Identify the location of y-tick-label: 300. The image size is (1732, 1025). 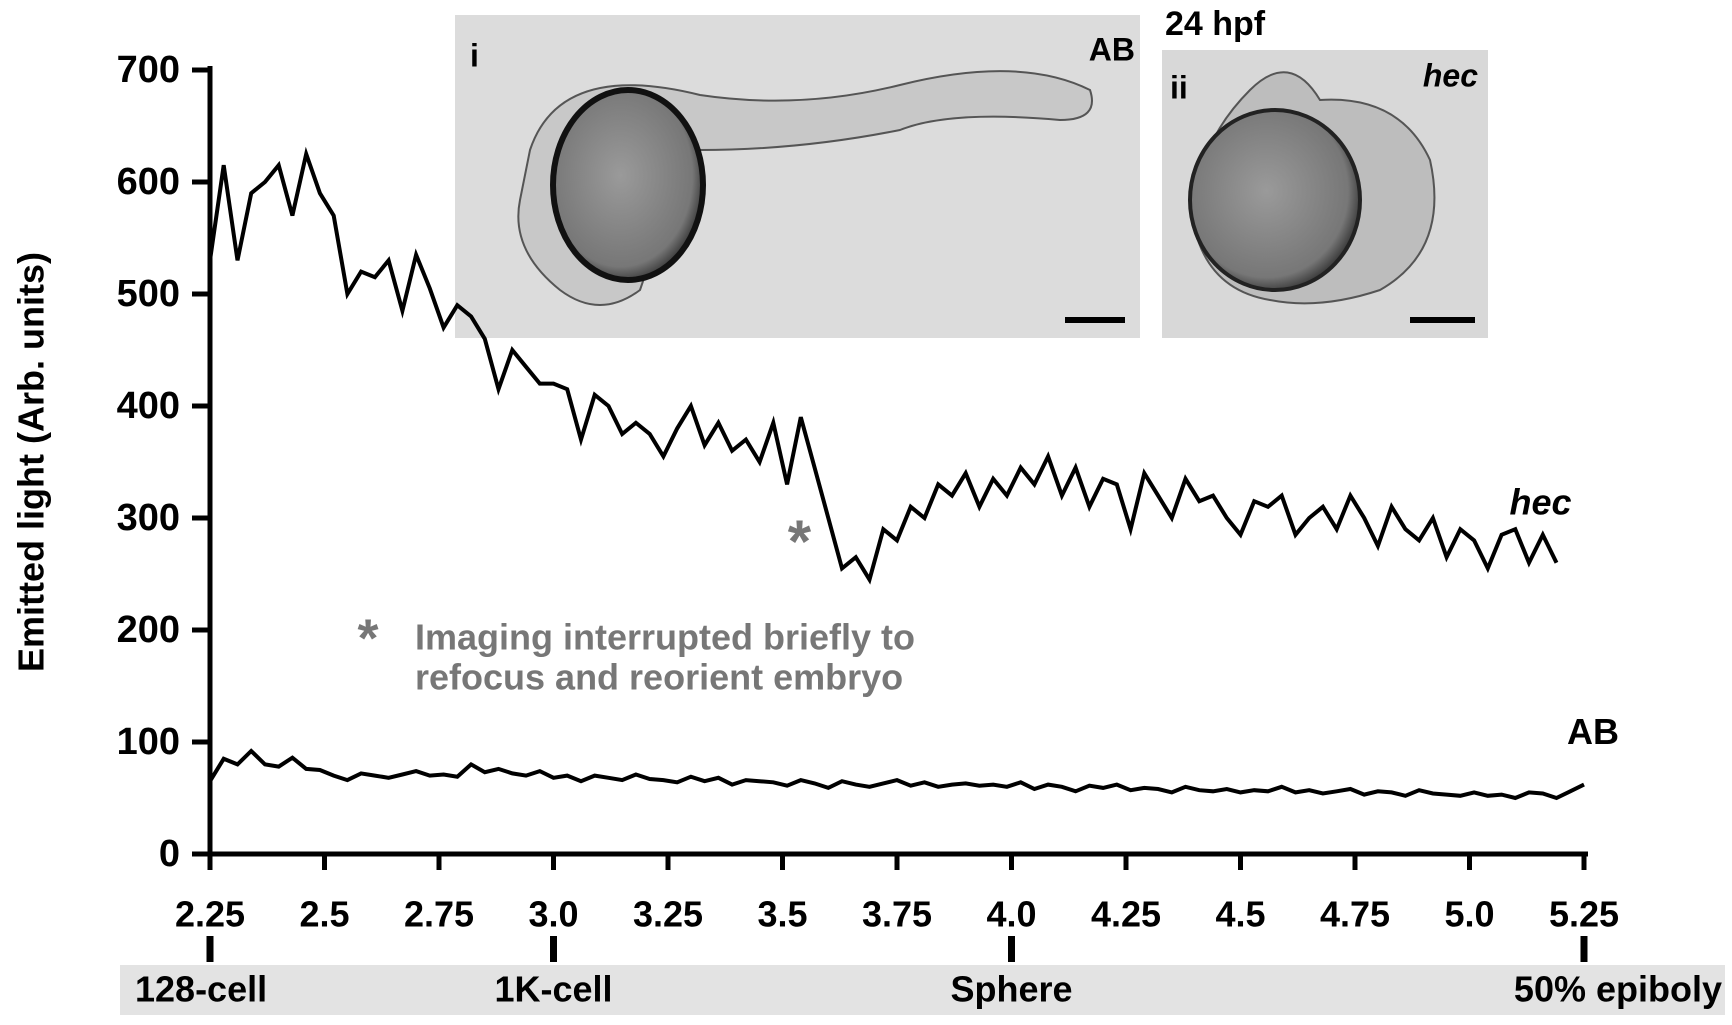
(148, 518).